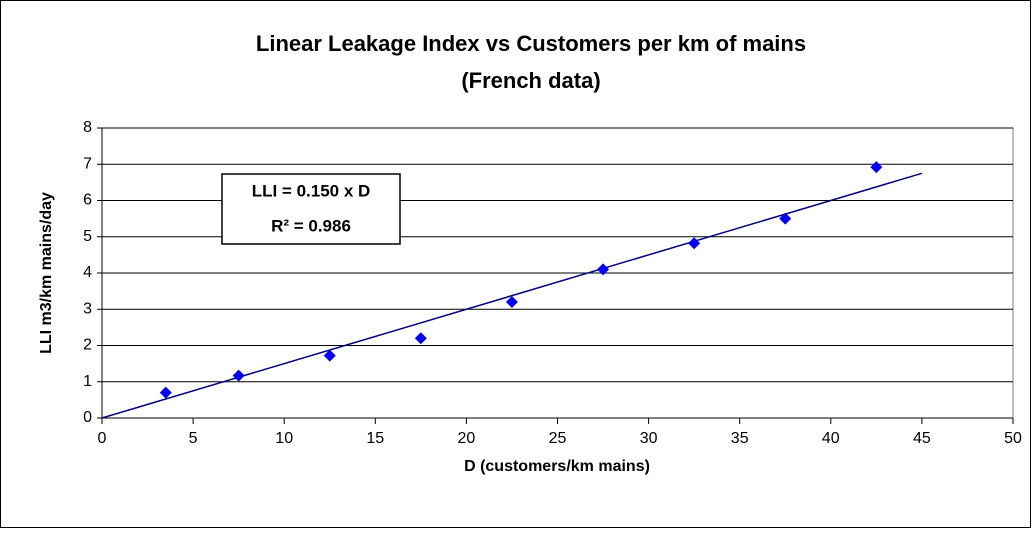 This screenshot has width=1032, height=534. Describe the element at coordinates (922, 438) in the screenshot. I see `x-tick-label: 45` at that location.